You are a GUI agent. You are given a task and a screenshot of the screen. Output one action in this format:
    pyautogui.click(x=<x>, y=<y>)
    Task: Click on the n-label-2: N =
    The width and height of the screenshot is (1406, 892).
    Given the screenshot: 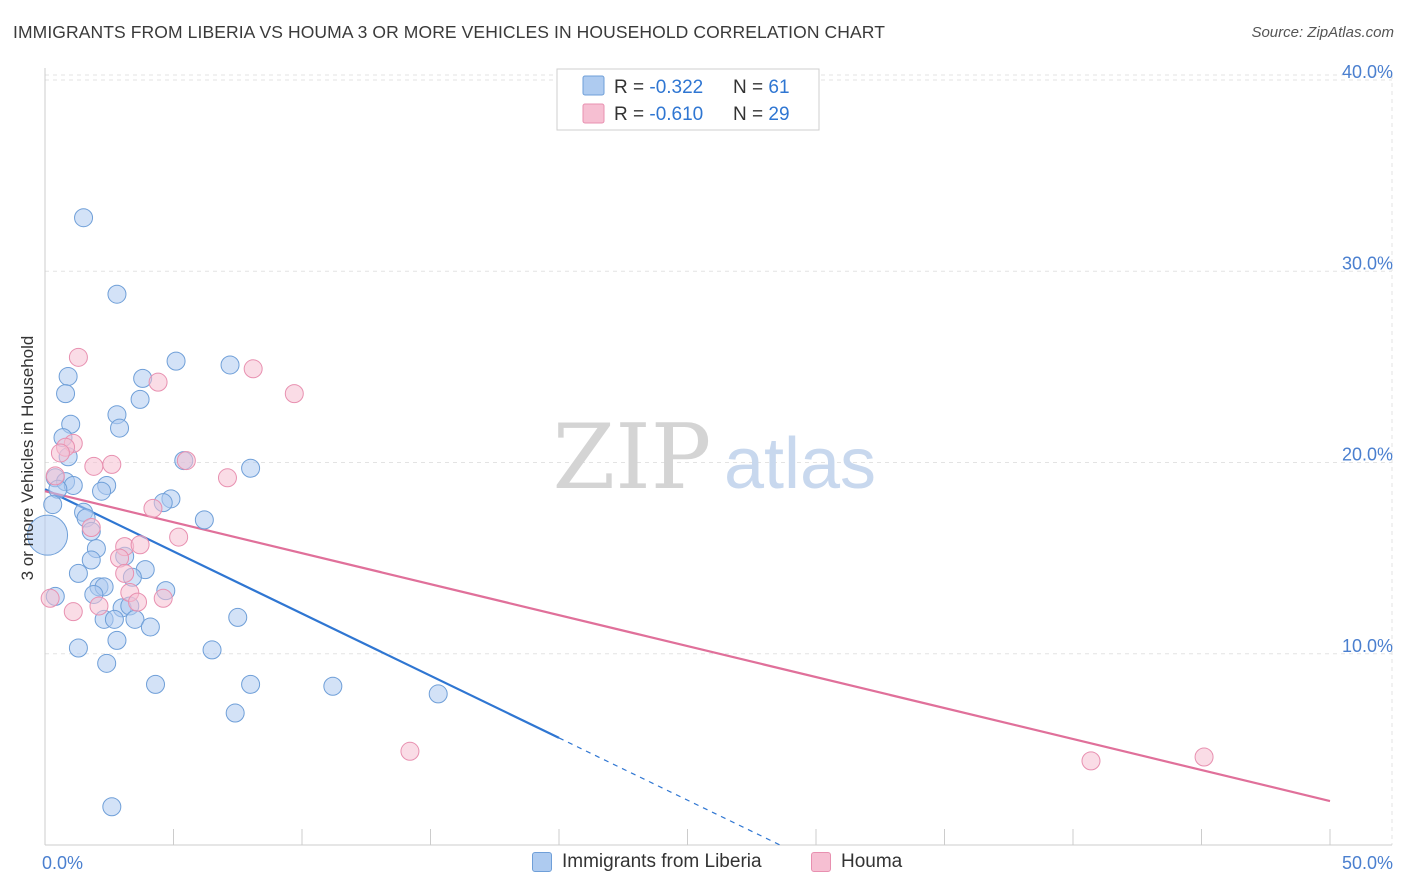 What is the action you would take?
    pyautogui.click(x=750, y=114)
    